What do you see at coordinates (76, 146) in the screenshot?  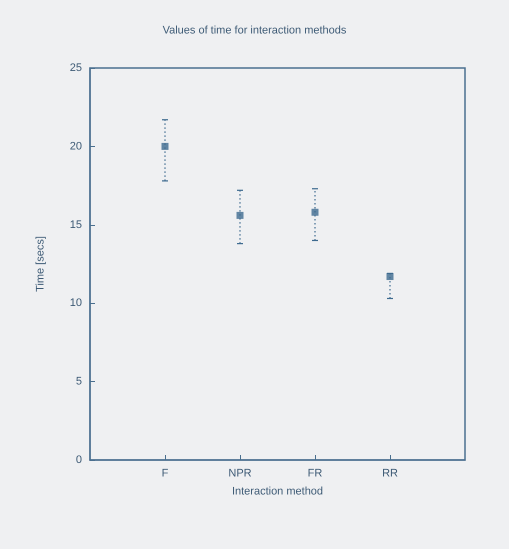 I see `y-tick-label: 20` at bounding box center [76, 146].